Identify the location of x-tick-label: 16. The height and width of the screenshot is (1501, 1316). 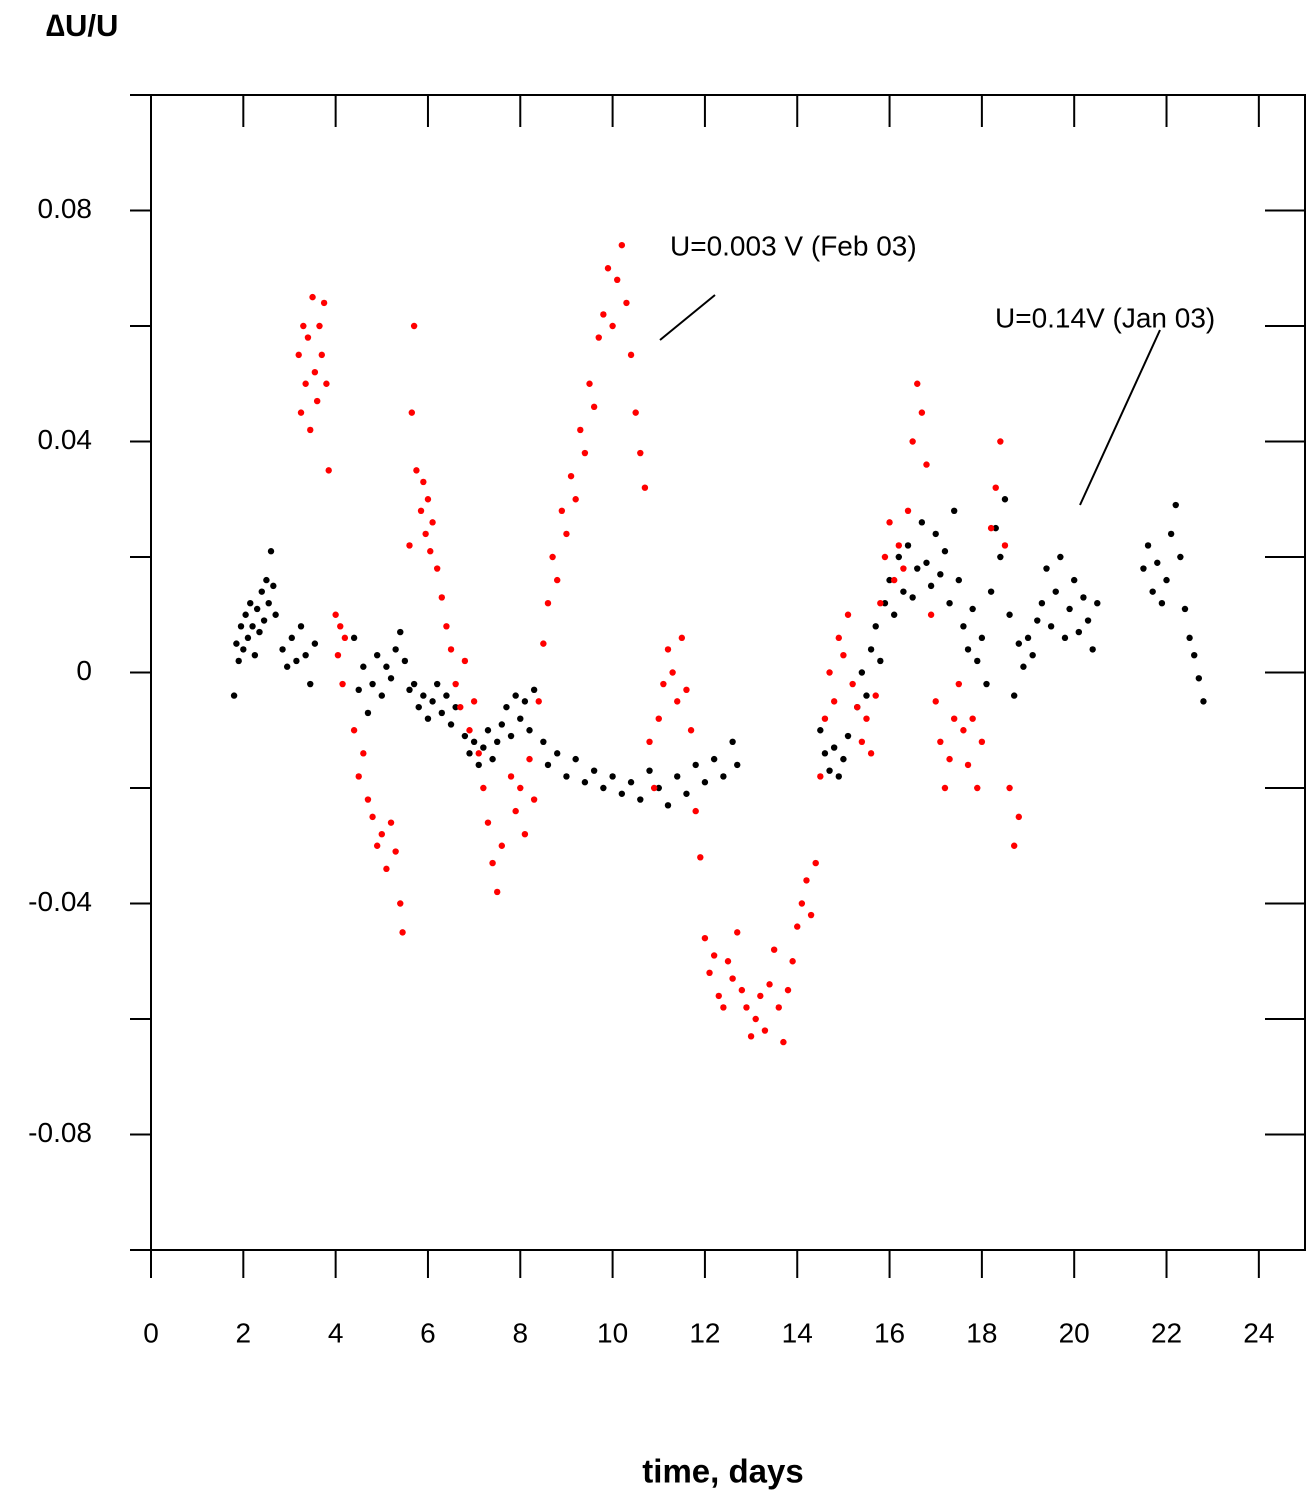
(889, 1332).